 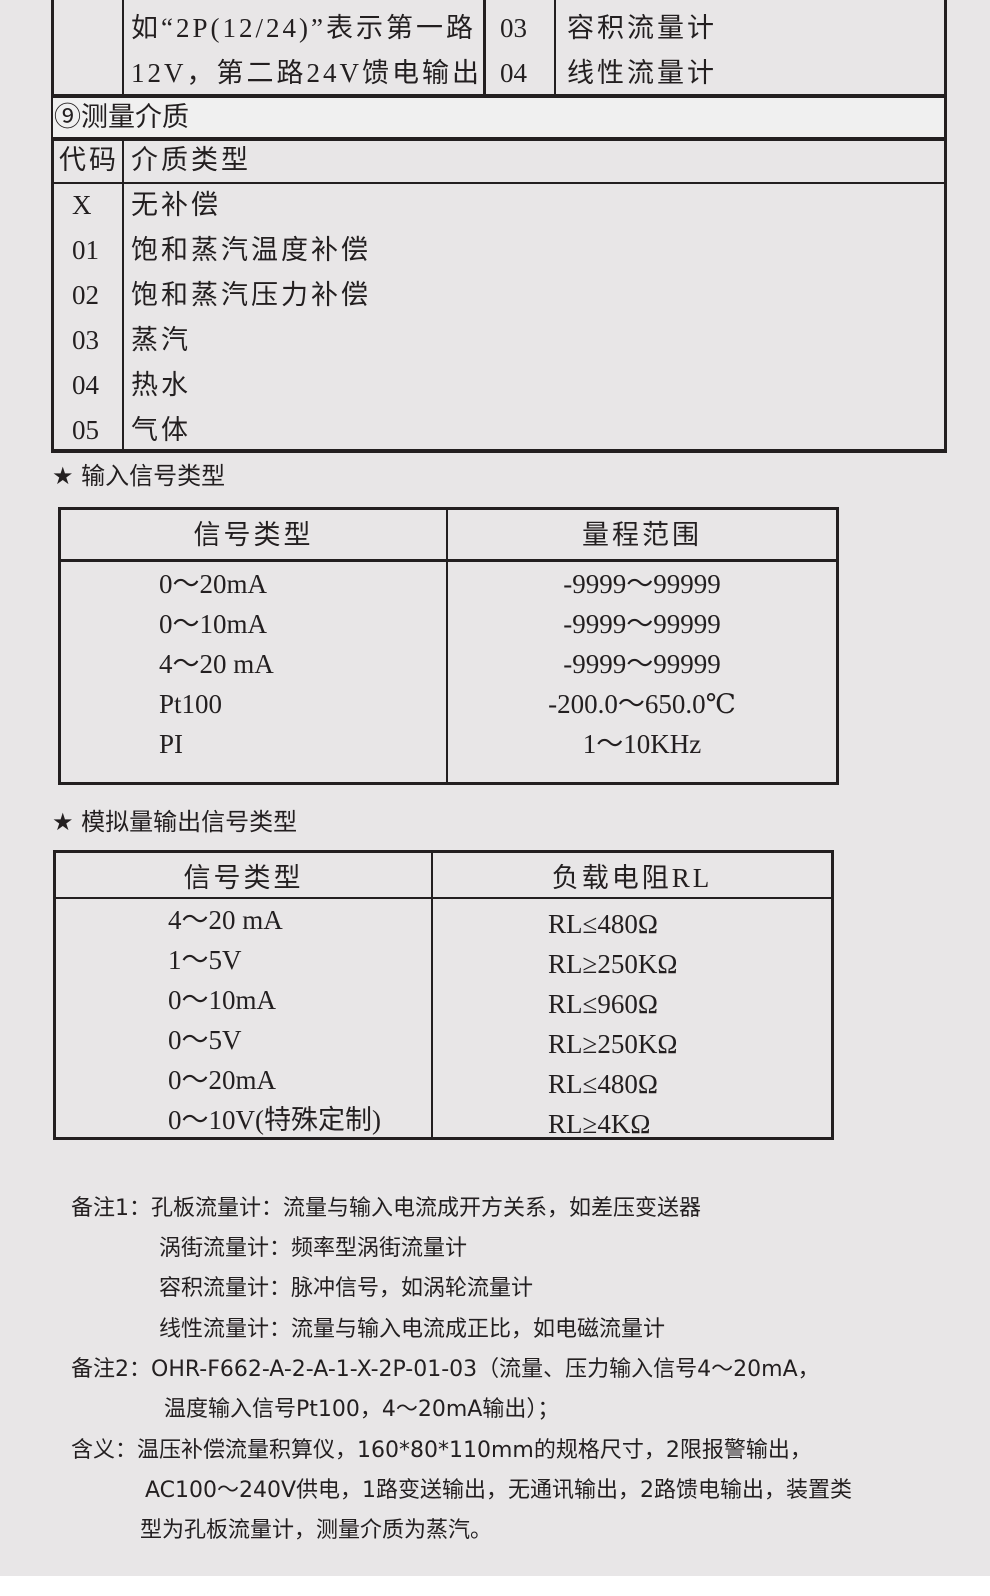 I want to click on note-line: 含义：温压补偿流量积算仪，160*80*110mm的规格尺寸，2限报警输出，, so click(x=441, y=1450).